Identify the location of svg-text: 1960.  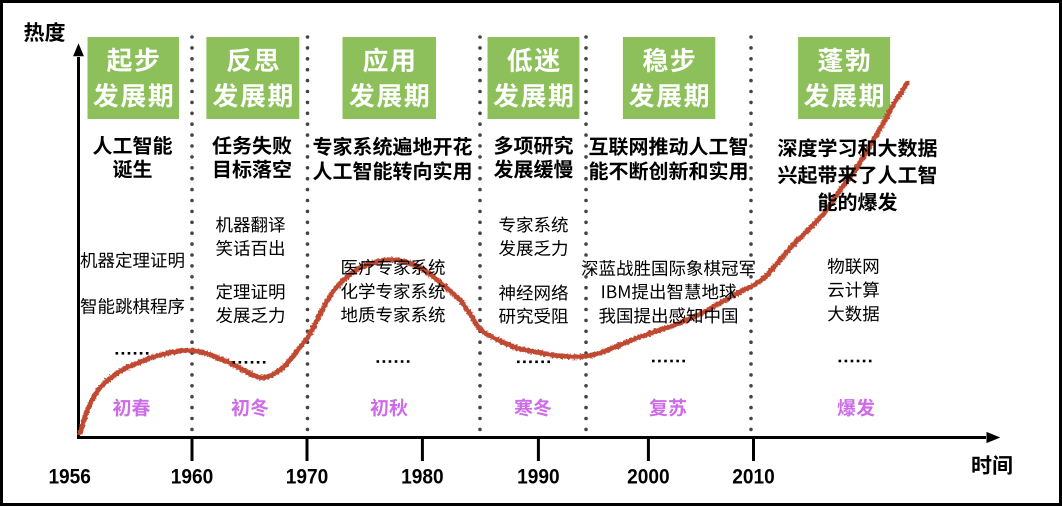
(192, 477).